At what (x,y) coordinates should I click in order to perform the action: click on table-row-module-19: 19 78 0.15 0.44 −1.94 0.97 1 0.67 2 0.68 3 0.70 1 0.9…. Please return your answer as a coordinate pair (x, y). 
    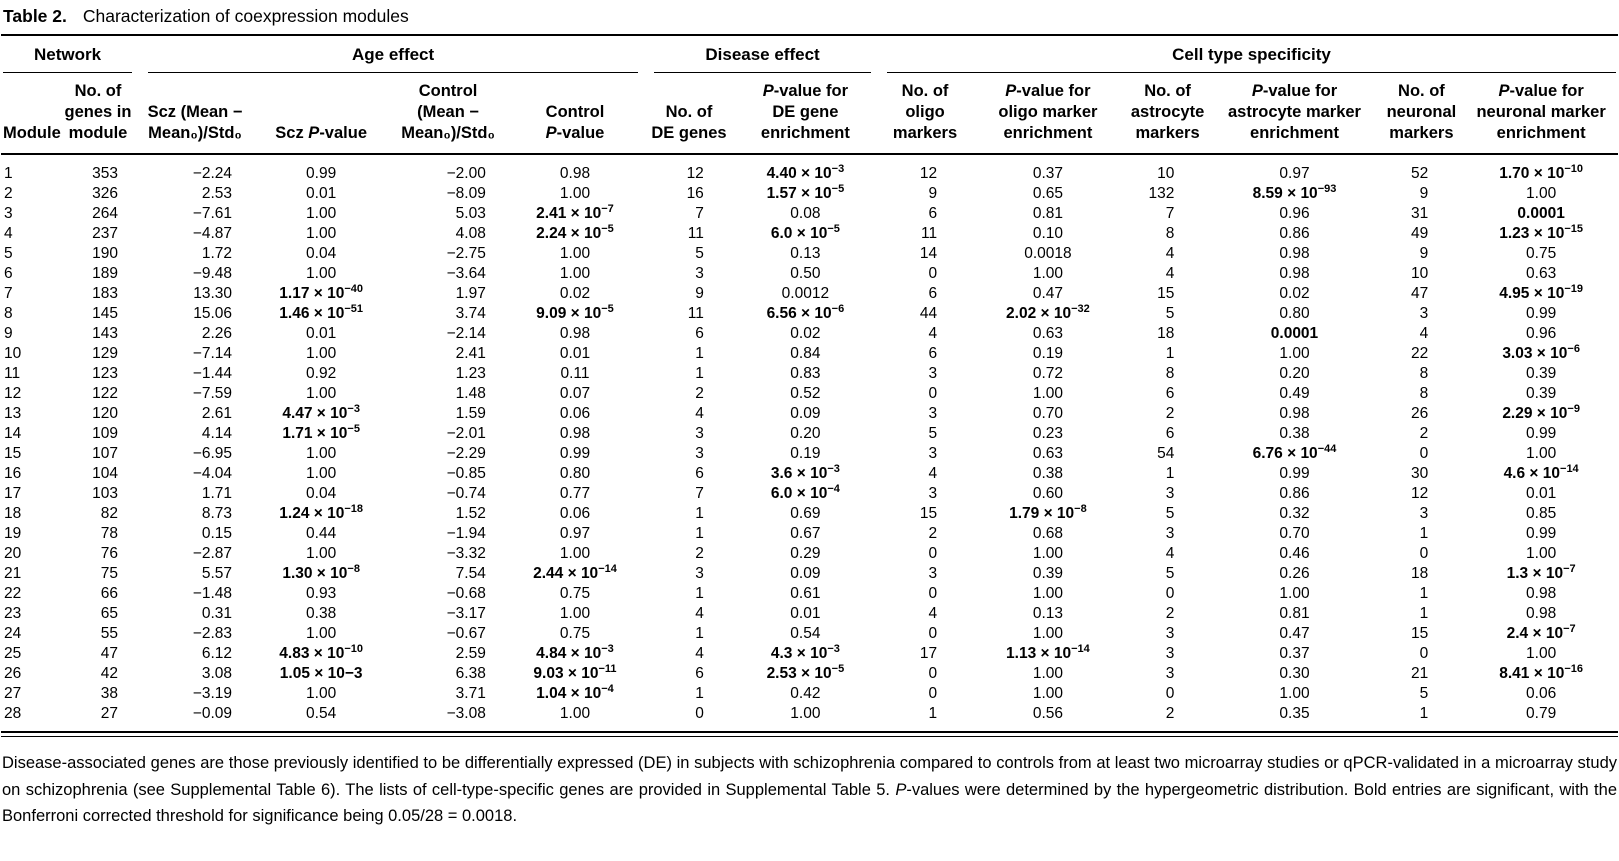
    Looking at the image, I should click on (809, 534).